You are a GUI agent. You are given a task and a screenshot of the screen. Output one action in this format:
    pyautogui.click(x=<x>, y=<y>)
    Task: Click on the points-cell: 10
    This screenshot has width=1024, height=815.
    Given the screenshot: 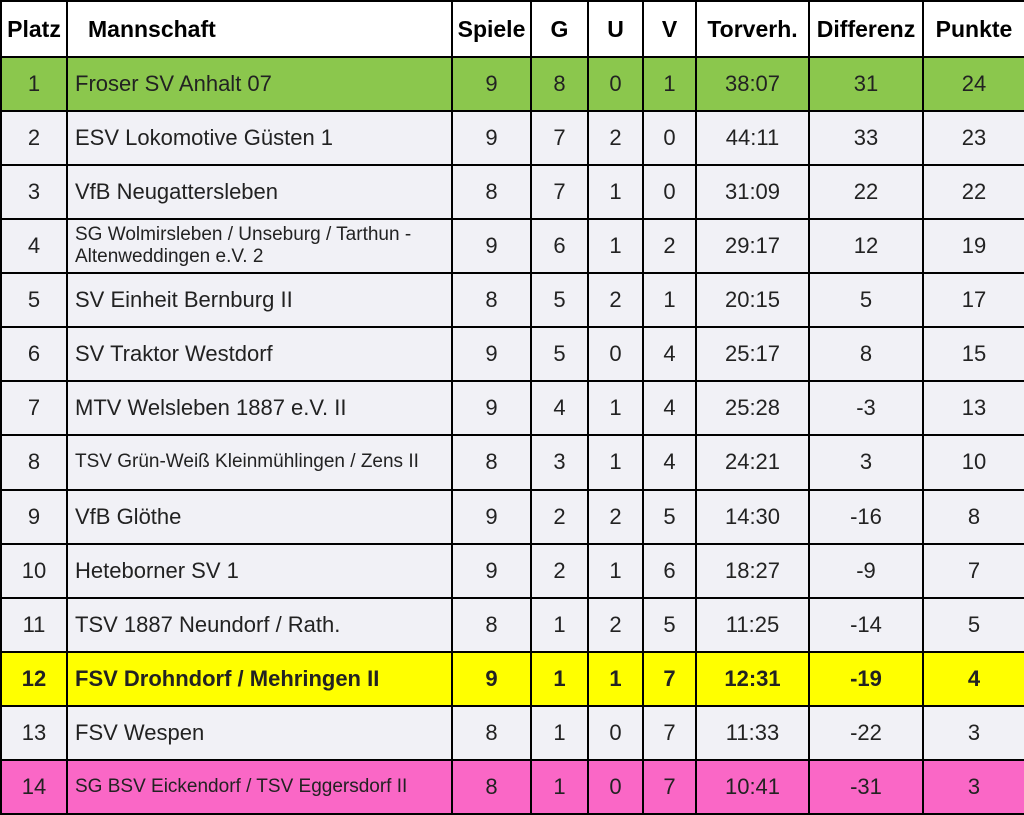 What is the action you would take?
    pyautogui.click(x=973, y=462)
    